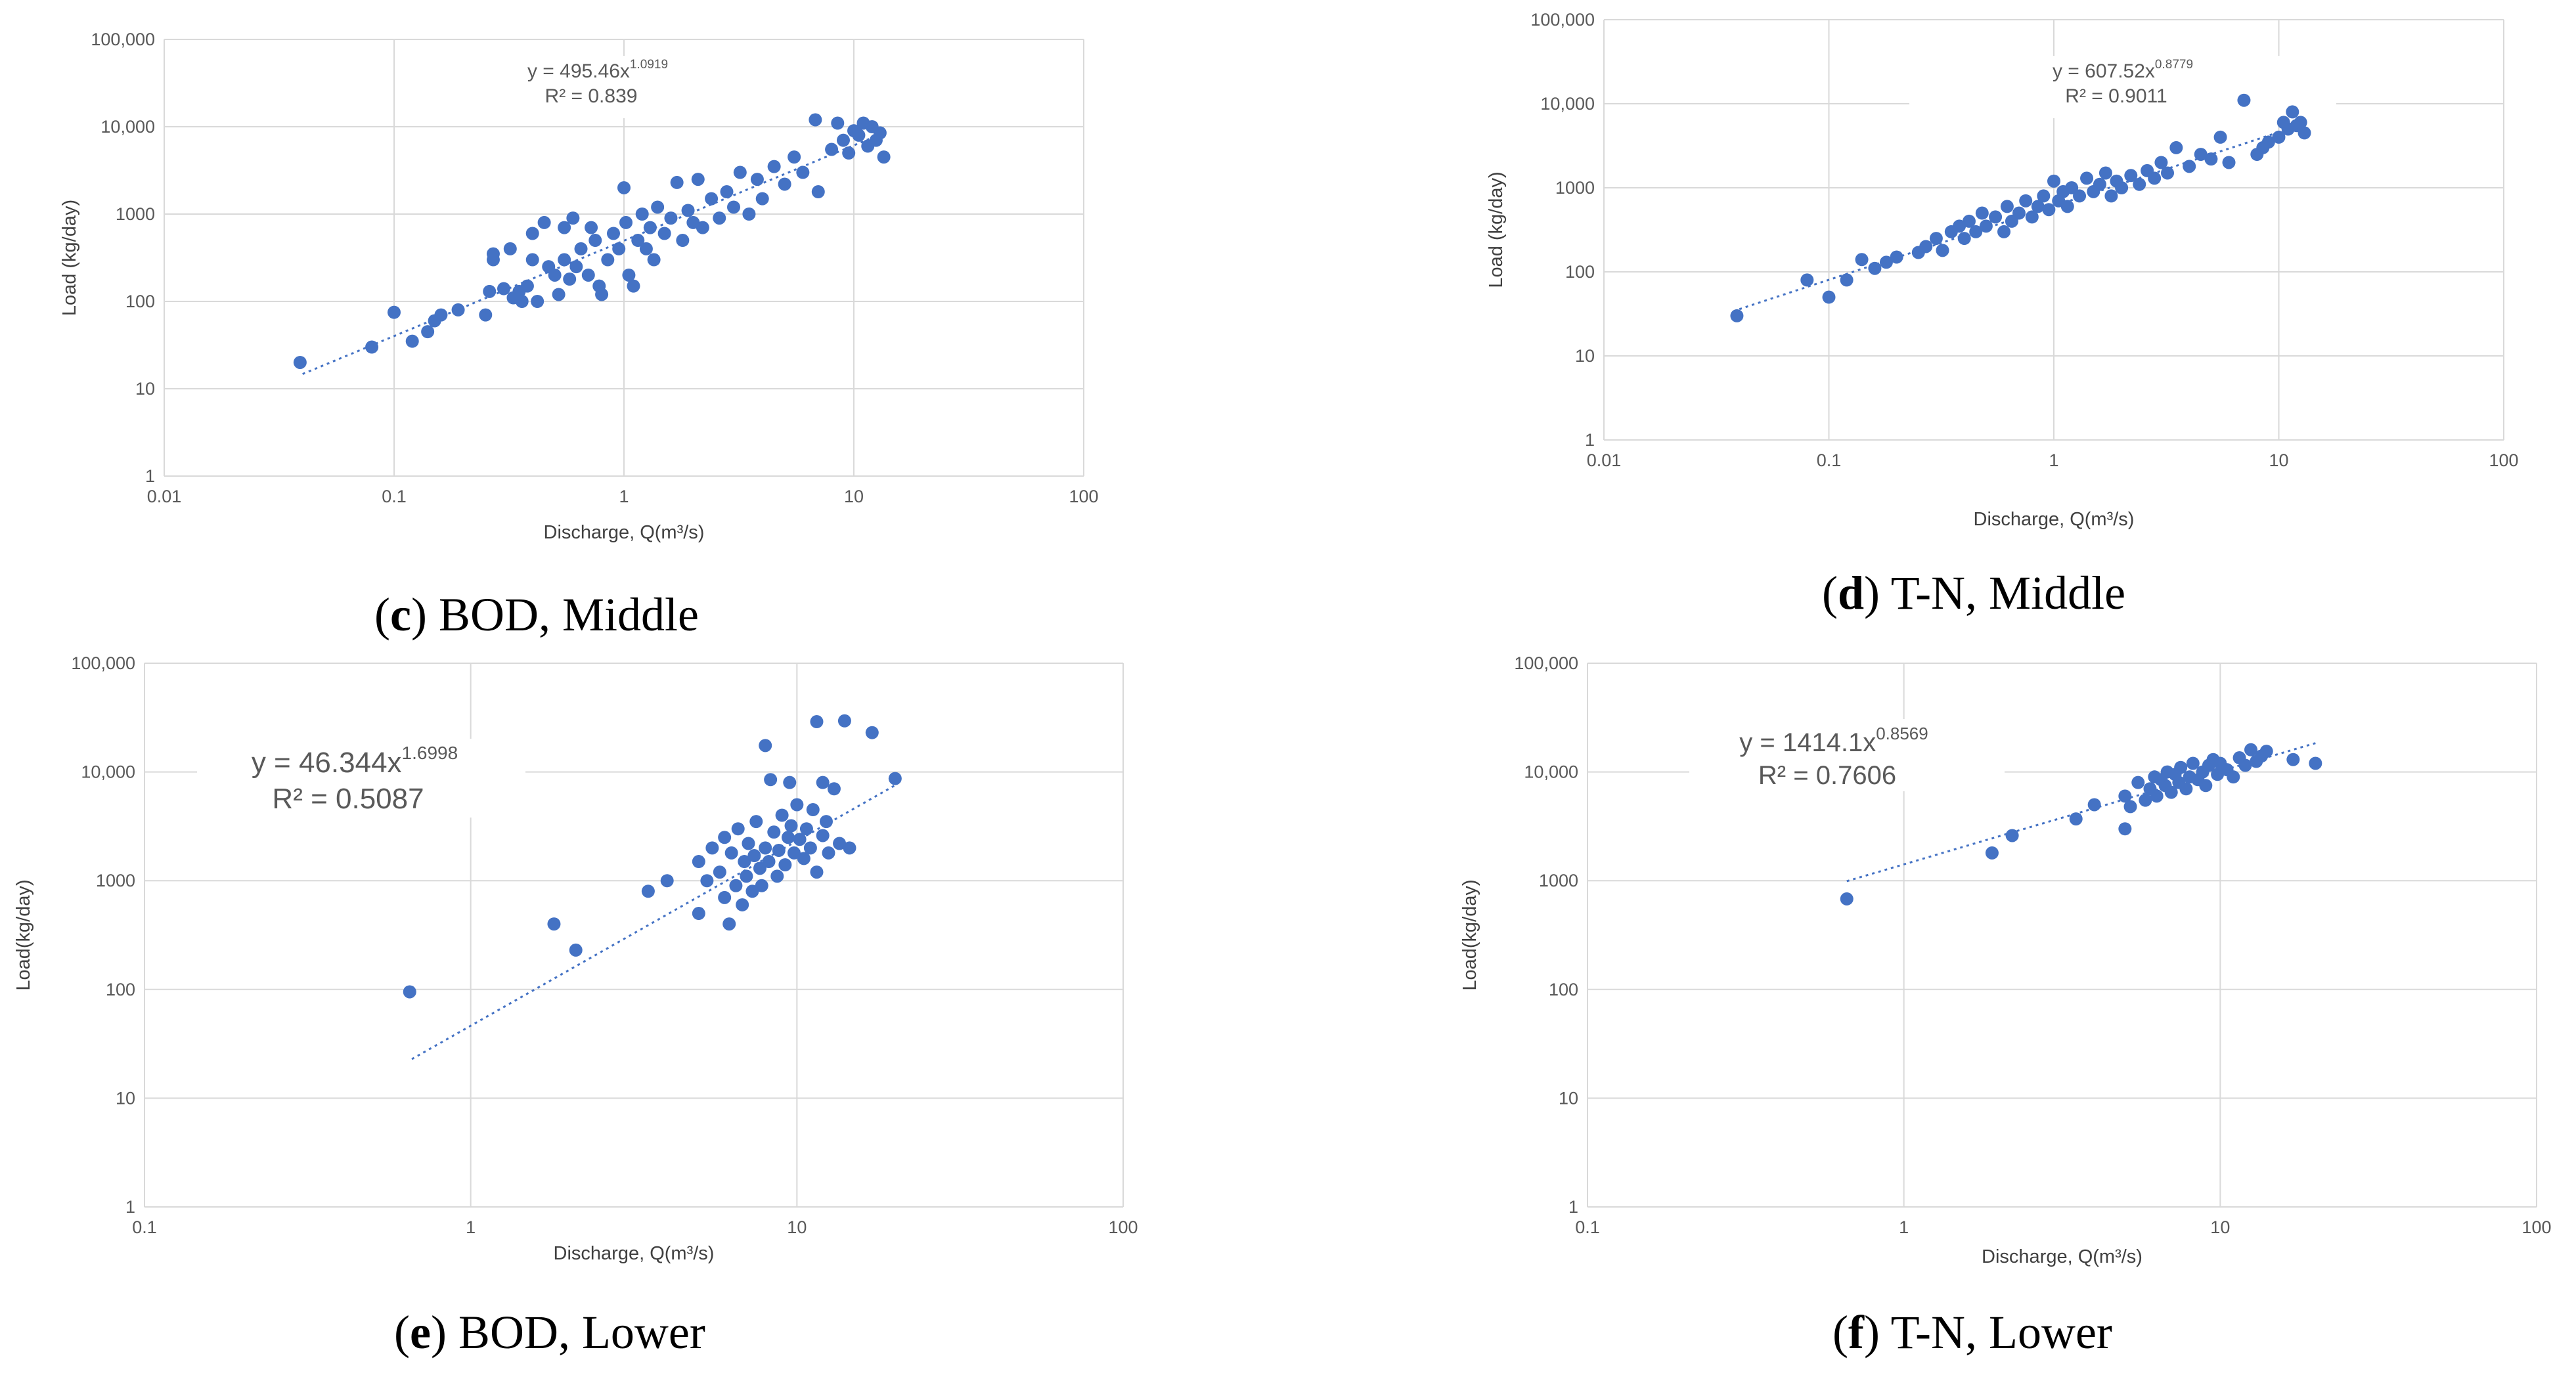 This screenshot has height=1377, width=2576. Describe the element at coordinates (649, 65) in the screenshot. I see `equation-exponent: 1.0919` at that location.